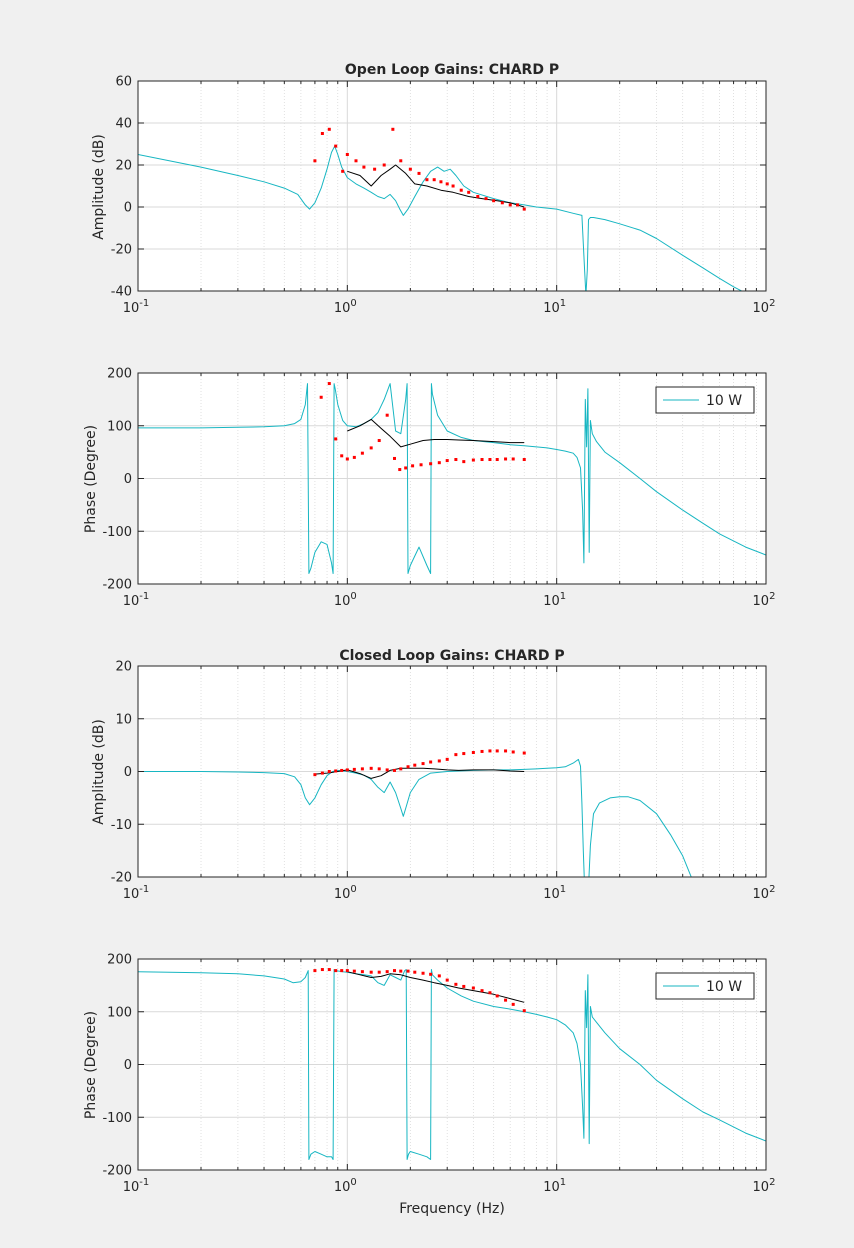 This screenshot has width=854, height=1248. What do you see at coordinates (117, 585) in the screenshot?
I see `y-tick-label: -200` at bounding box center [117, 585].